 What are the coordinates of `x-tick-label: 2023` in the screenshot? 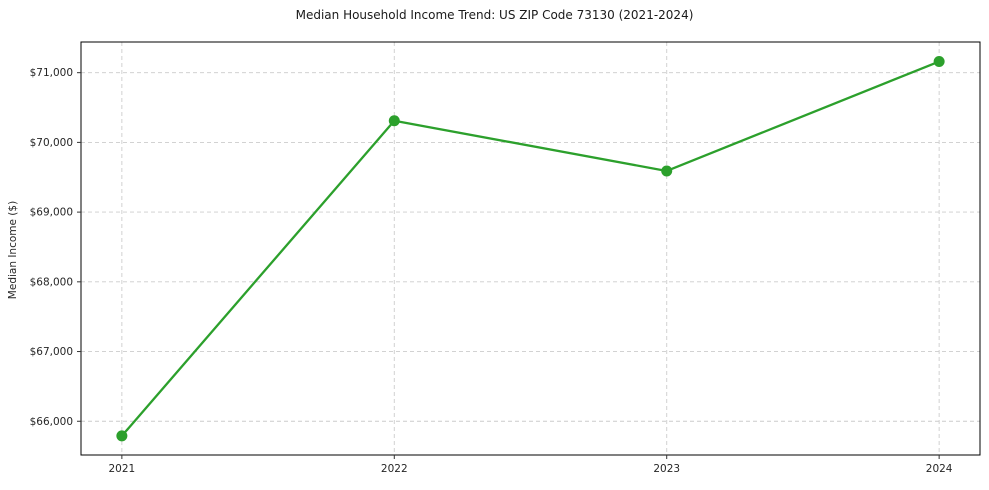 It's located at (666, 469).